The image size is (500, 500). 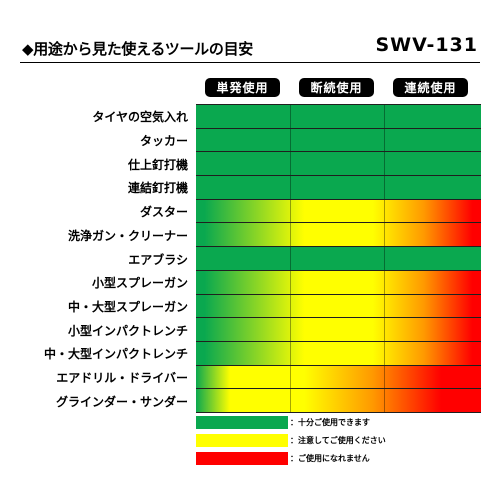 I want to click on legend-text: ：注意してご使用ください, so click(x=338, y=440).